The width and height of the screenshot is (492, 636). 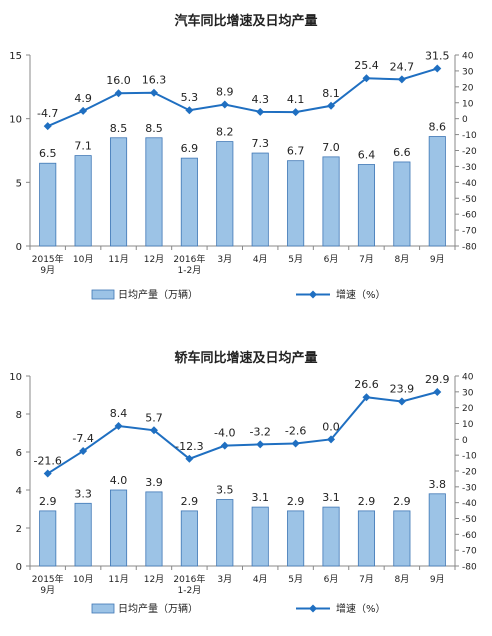 What do you see at coordinates (154, 482) in the screenshot?
I see `bar-data-label: 3.9` at bounding box center [154, 482].